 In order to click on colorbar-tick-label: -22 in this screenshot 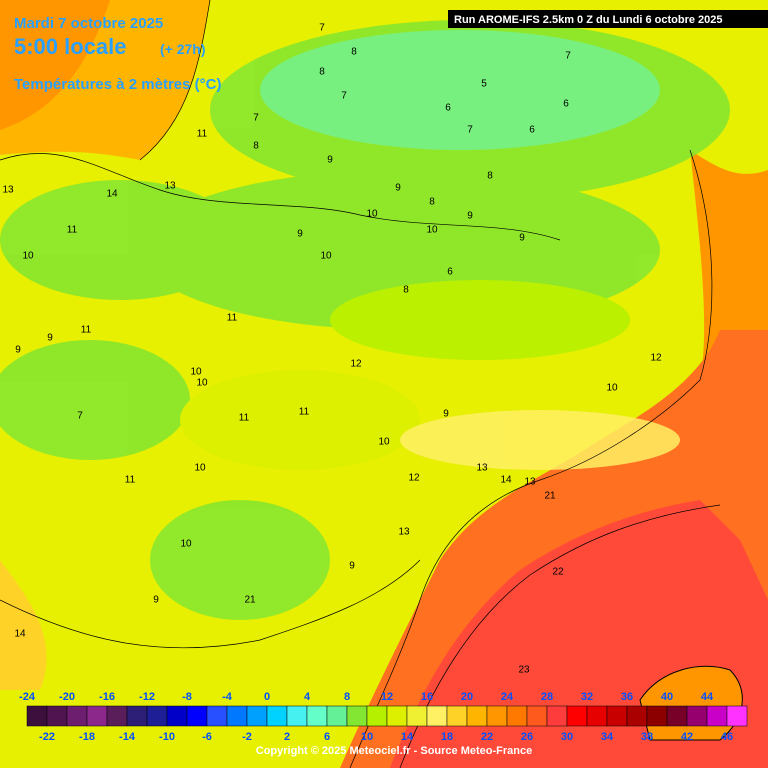, I will do `click(47, 737)`.